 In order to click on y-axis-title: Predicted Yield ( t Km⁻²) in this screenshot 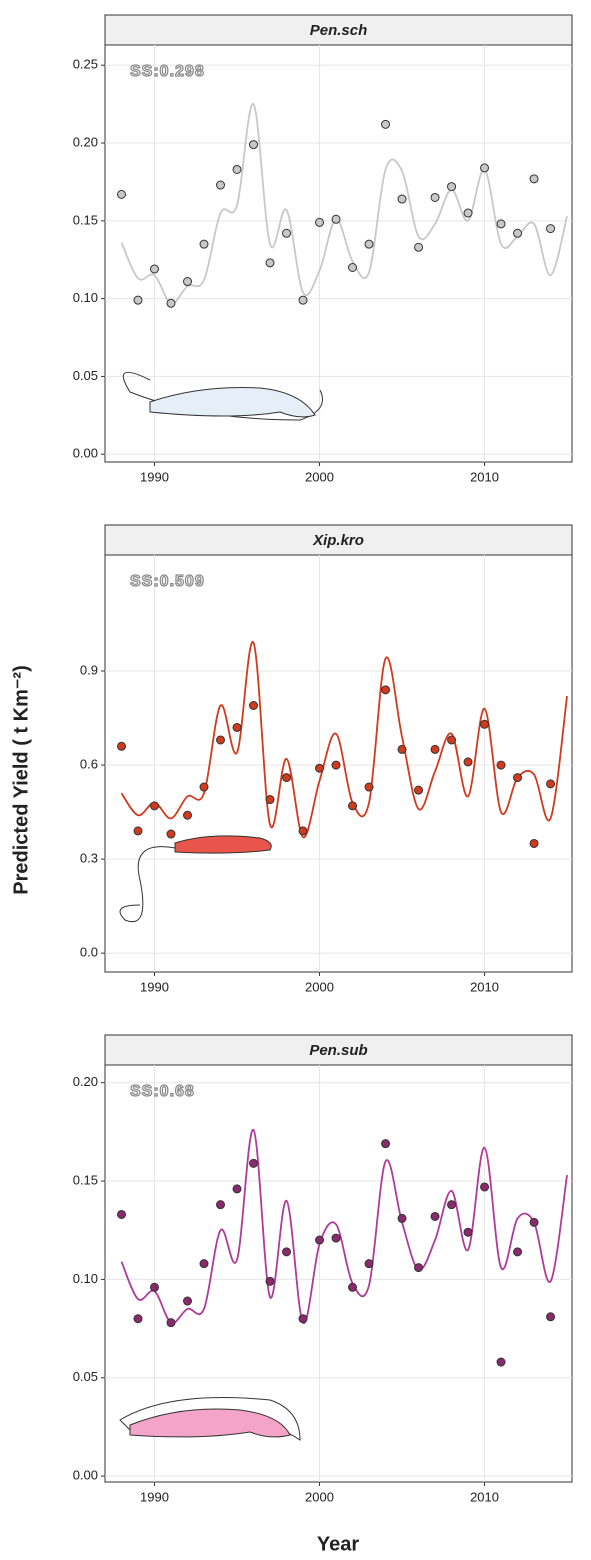, I will do `click(21, 779)`.